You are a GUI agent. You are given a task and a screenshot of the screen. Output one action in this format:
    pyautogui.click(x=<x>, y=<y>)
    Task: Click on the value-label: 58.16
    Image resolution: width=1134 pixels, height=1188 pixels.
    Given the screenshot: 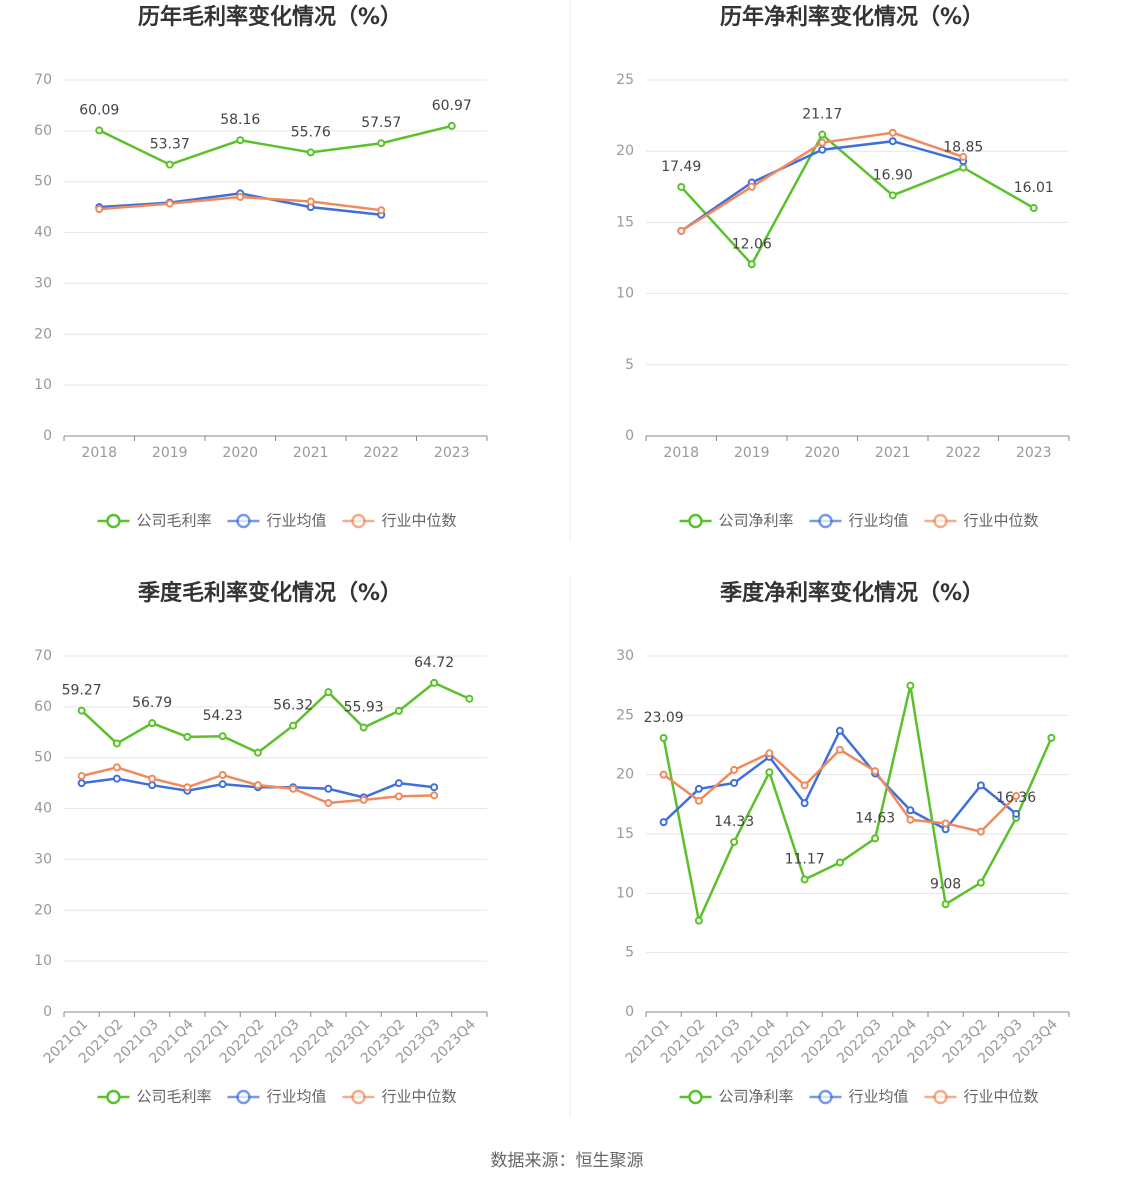 What is the action you would take?
    pyautogui.click(x=240, y=120)
    